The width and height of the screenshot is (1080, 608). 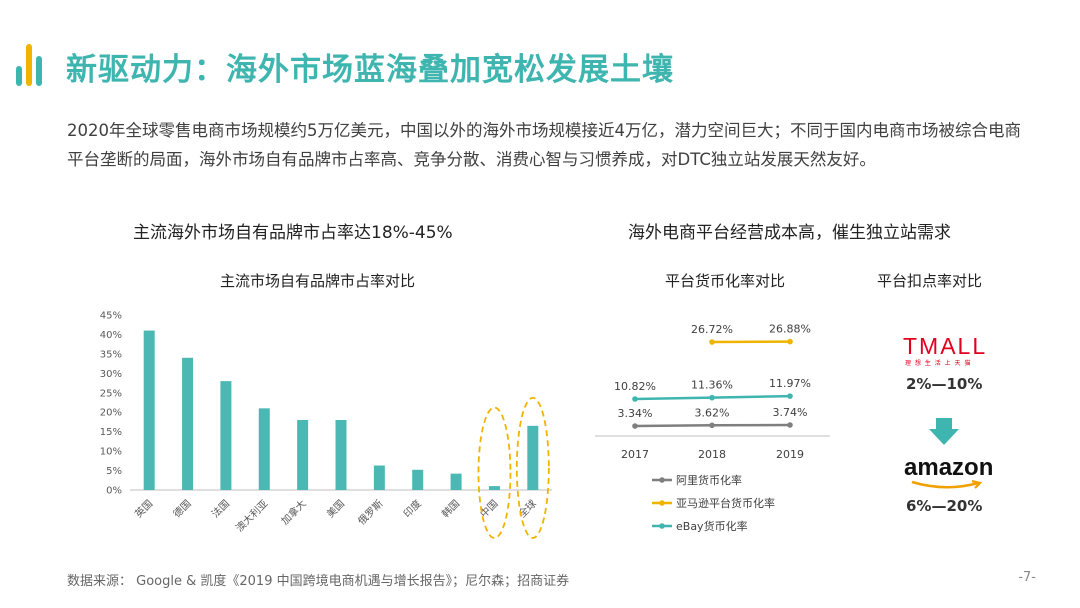 What do you see at coordinates (712, 454) in the screenshot?
I see `x-tick-label: 2018` at bounding box center [712, 454].